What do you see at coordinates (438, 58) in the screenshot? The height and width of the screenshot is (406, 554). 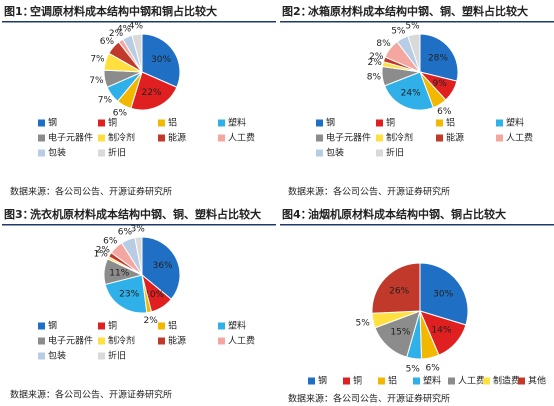 I see `slice-label: 28%` at bounding box center [438, 58].